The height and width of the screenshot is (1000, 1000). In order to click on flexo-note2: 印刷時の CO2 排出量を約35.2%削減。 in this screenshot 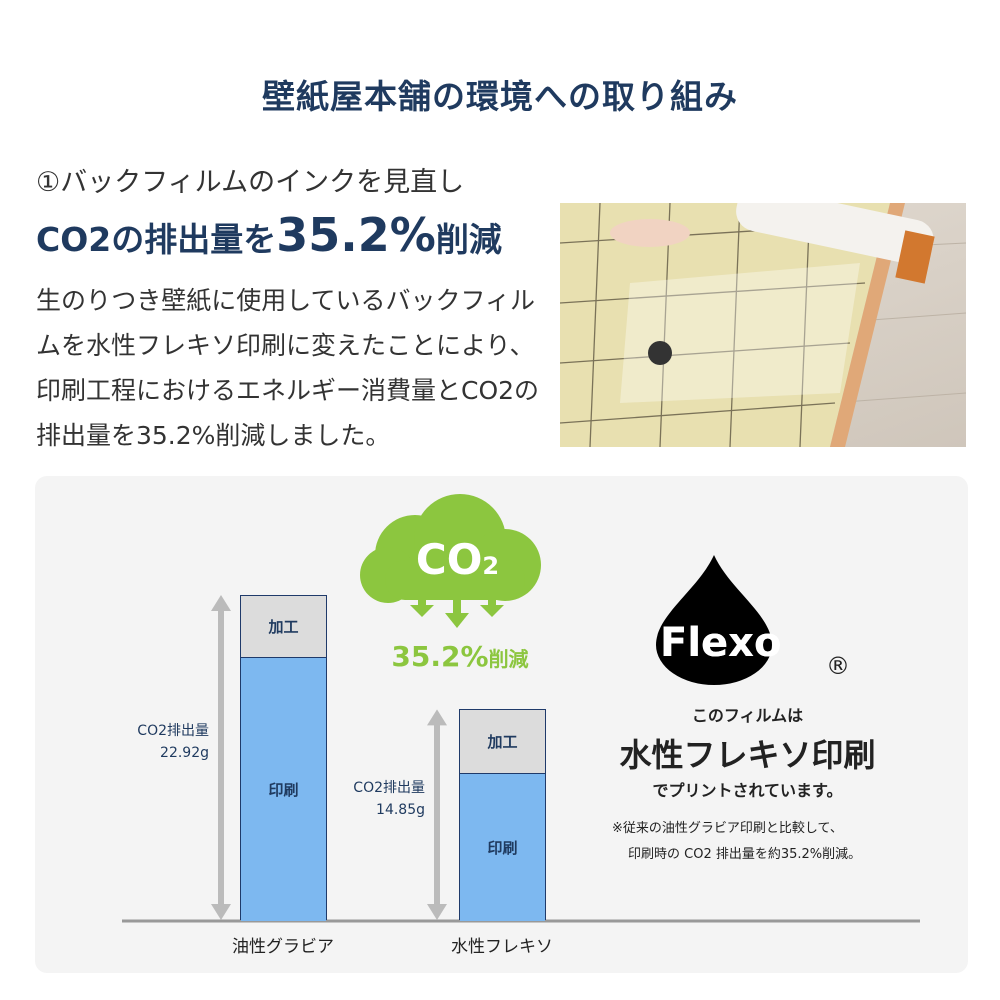, I will do `click(745, 854)`.